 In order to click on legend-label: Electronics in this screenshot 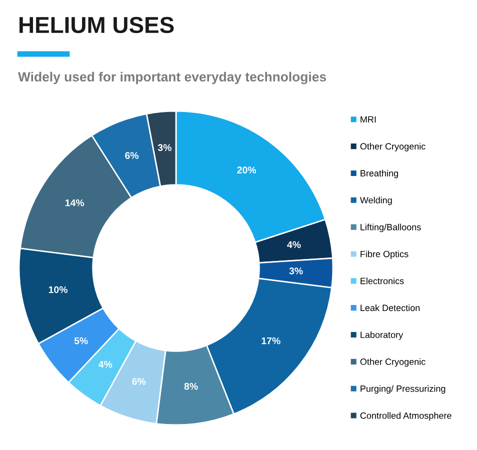, I will do `click(382, 281)`.